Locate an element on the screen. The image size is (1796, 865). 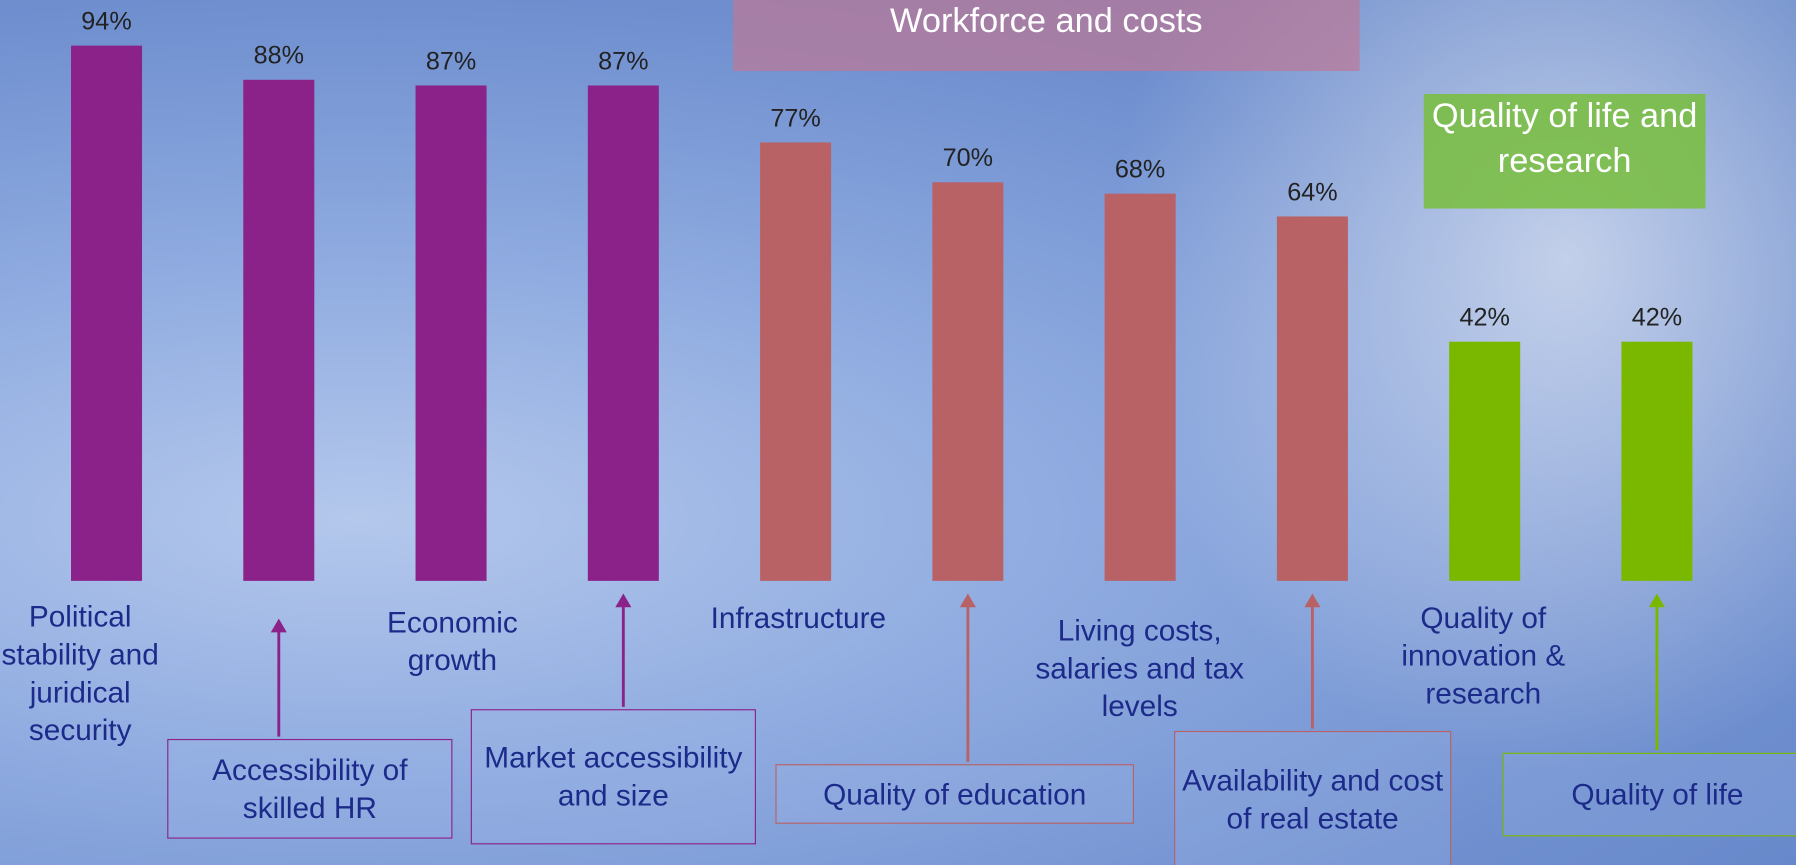
category-label: Living costs, salaries and tax levels is located at coordinates (1139, 667).